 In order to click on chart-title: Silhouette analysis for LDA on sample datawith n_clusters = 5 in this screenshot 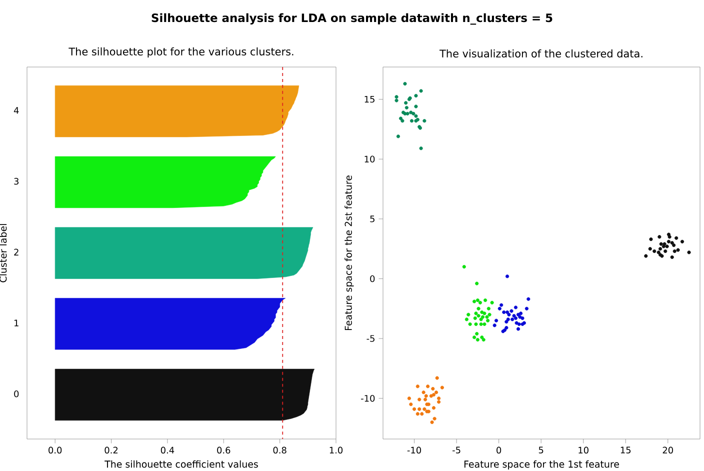, I will do `click(352, 19)`.